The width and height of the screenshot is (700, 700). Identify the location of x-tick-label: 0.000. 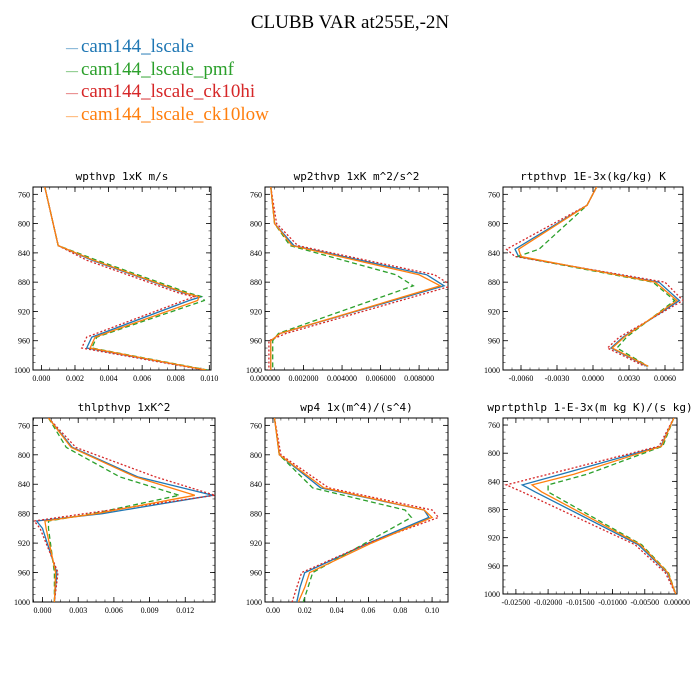
(41, 378).